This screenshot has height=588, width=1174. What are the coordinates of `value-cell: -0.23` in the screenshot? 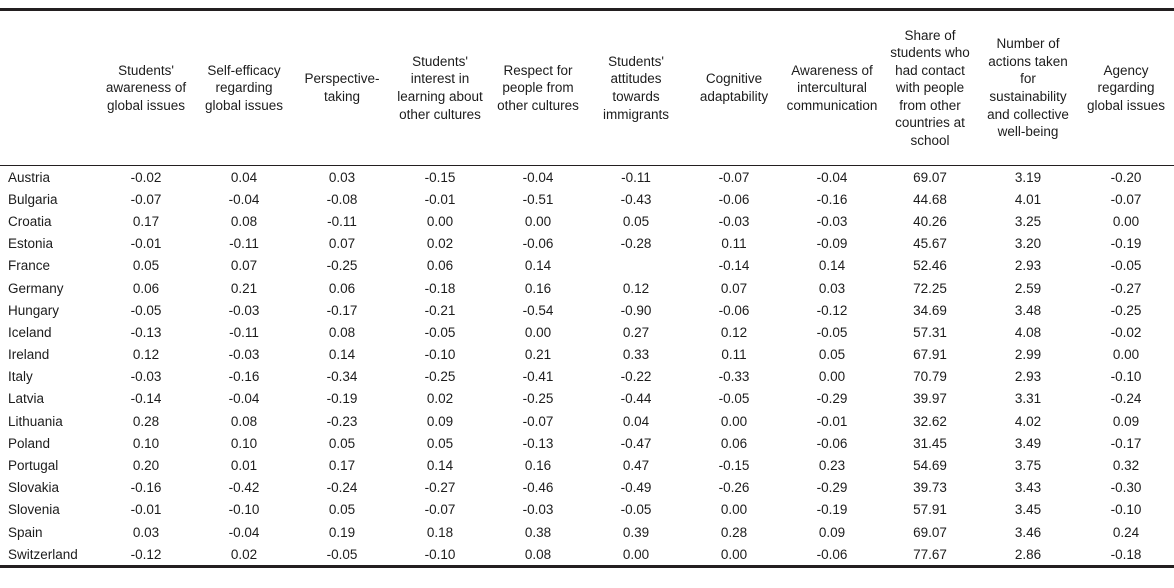 It's located at (342, 421).